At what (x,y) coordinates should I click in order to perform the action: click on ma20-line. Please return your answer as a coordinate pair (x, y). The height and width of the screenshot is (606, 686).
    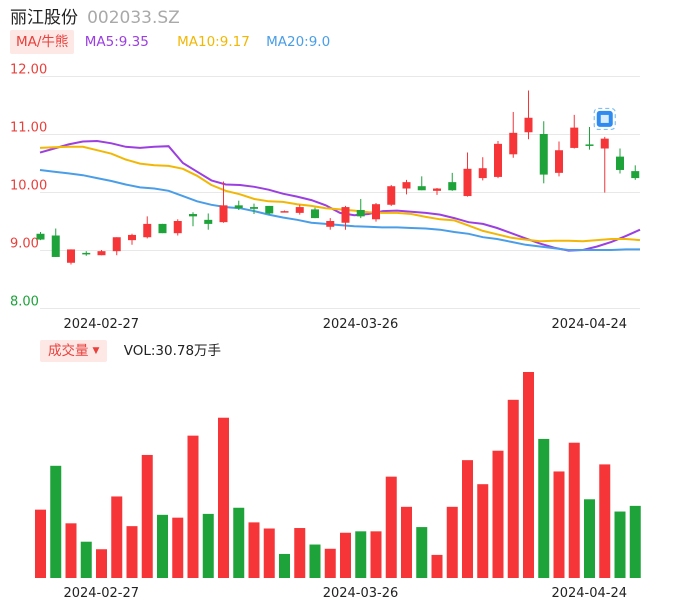
    Looking at the image, I should click on (339, 210).